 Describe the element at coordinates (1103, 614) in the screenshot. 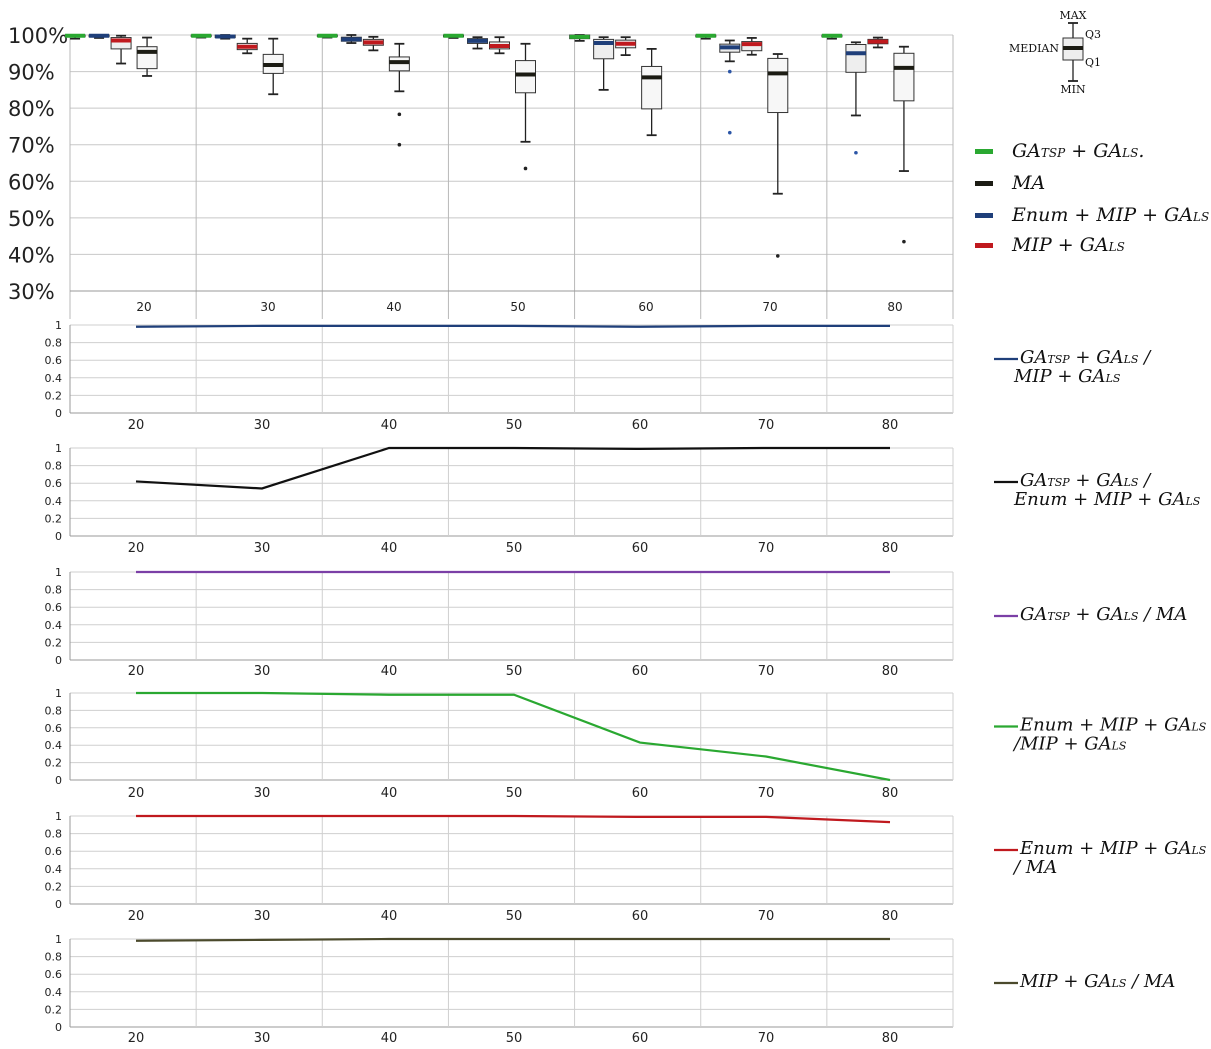

I see `legend-label: GATSP + GALS / MA` at that location.